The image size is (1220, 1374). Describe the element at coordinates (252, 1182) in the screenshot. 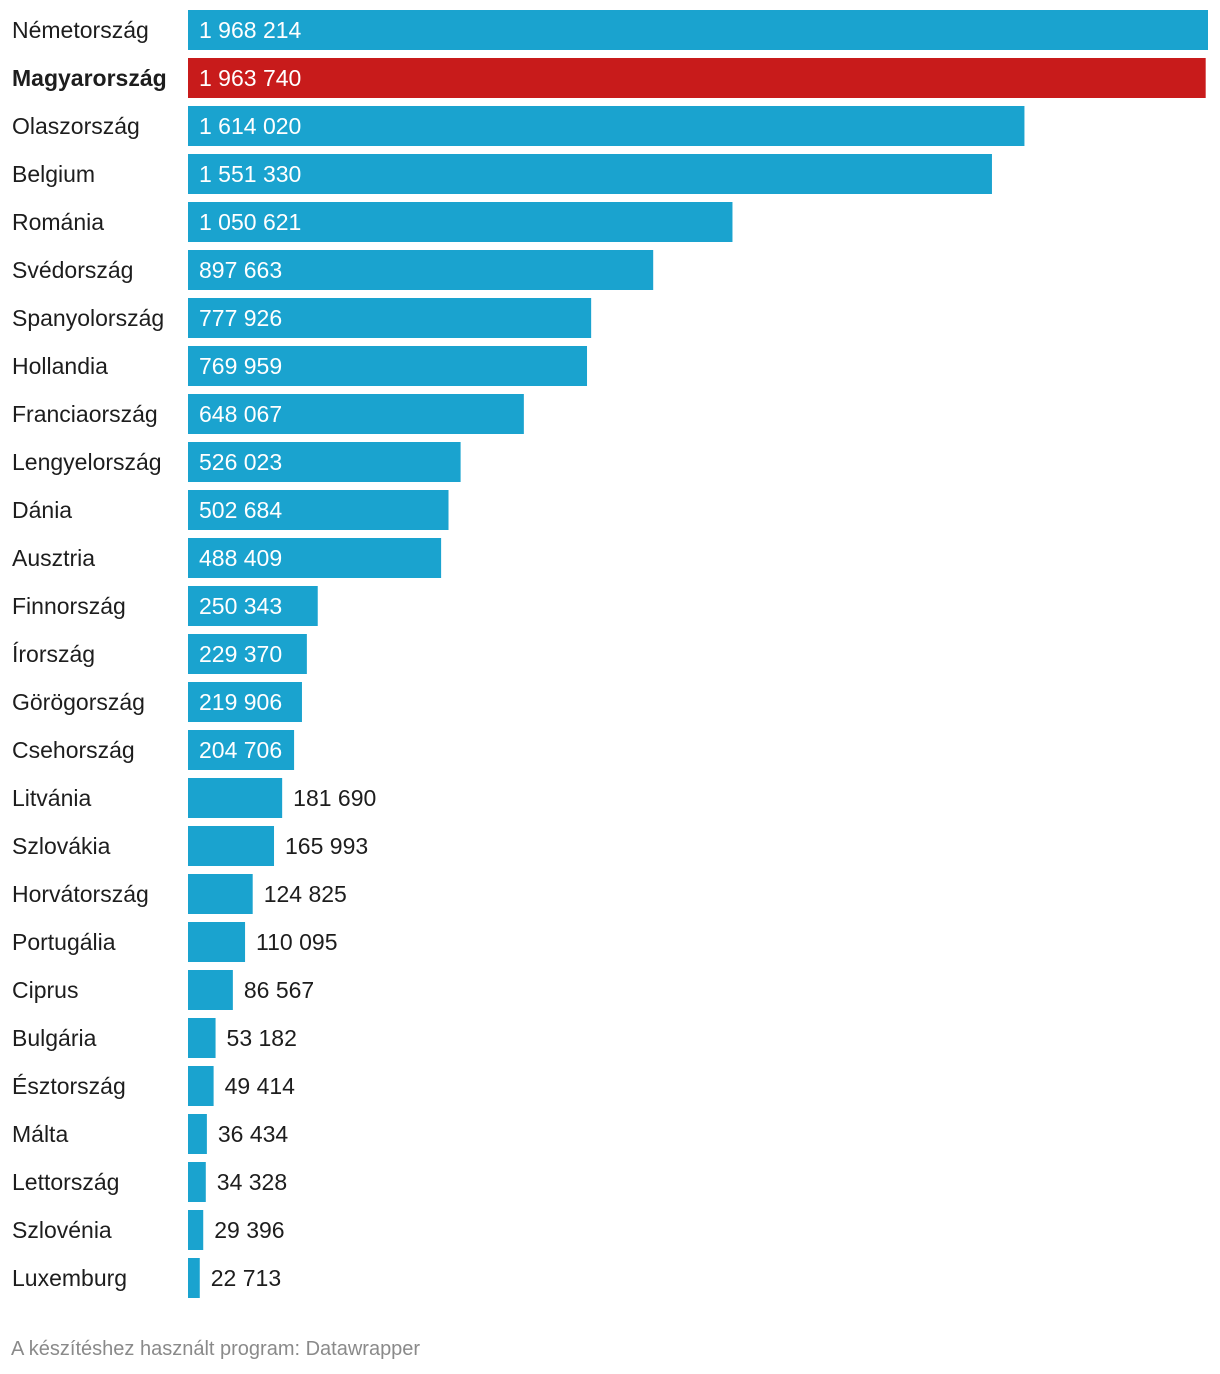

I see `value-label-lettorszag: 34 328` at that location.